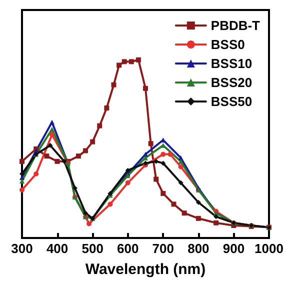  Describe the element at coordinates (145, 269) in the screenshot. I see `x-axis-title: Wavelength (nm)` at that location.